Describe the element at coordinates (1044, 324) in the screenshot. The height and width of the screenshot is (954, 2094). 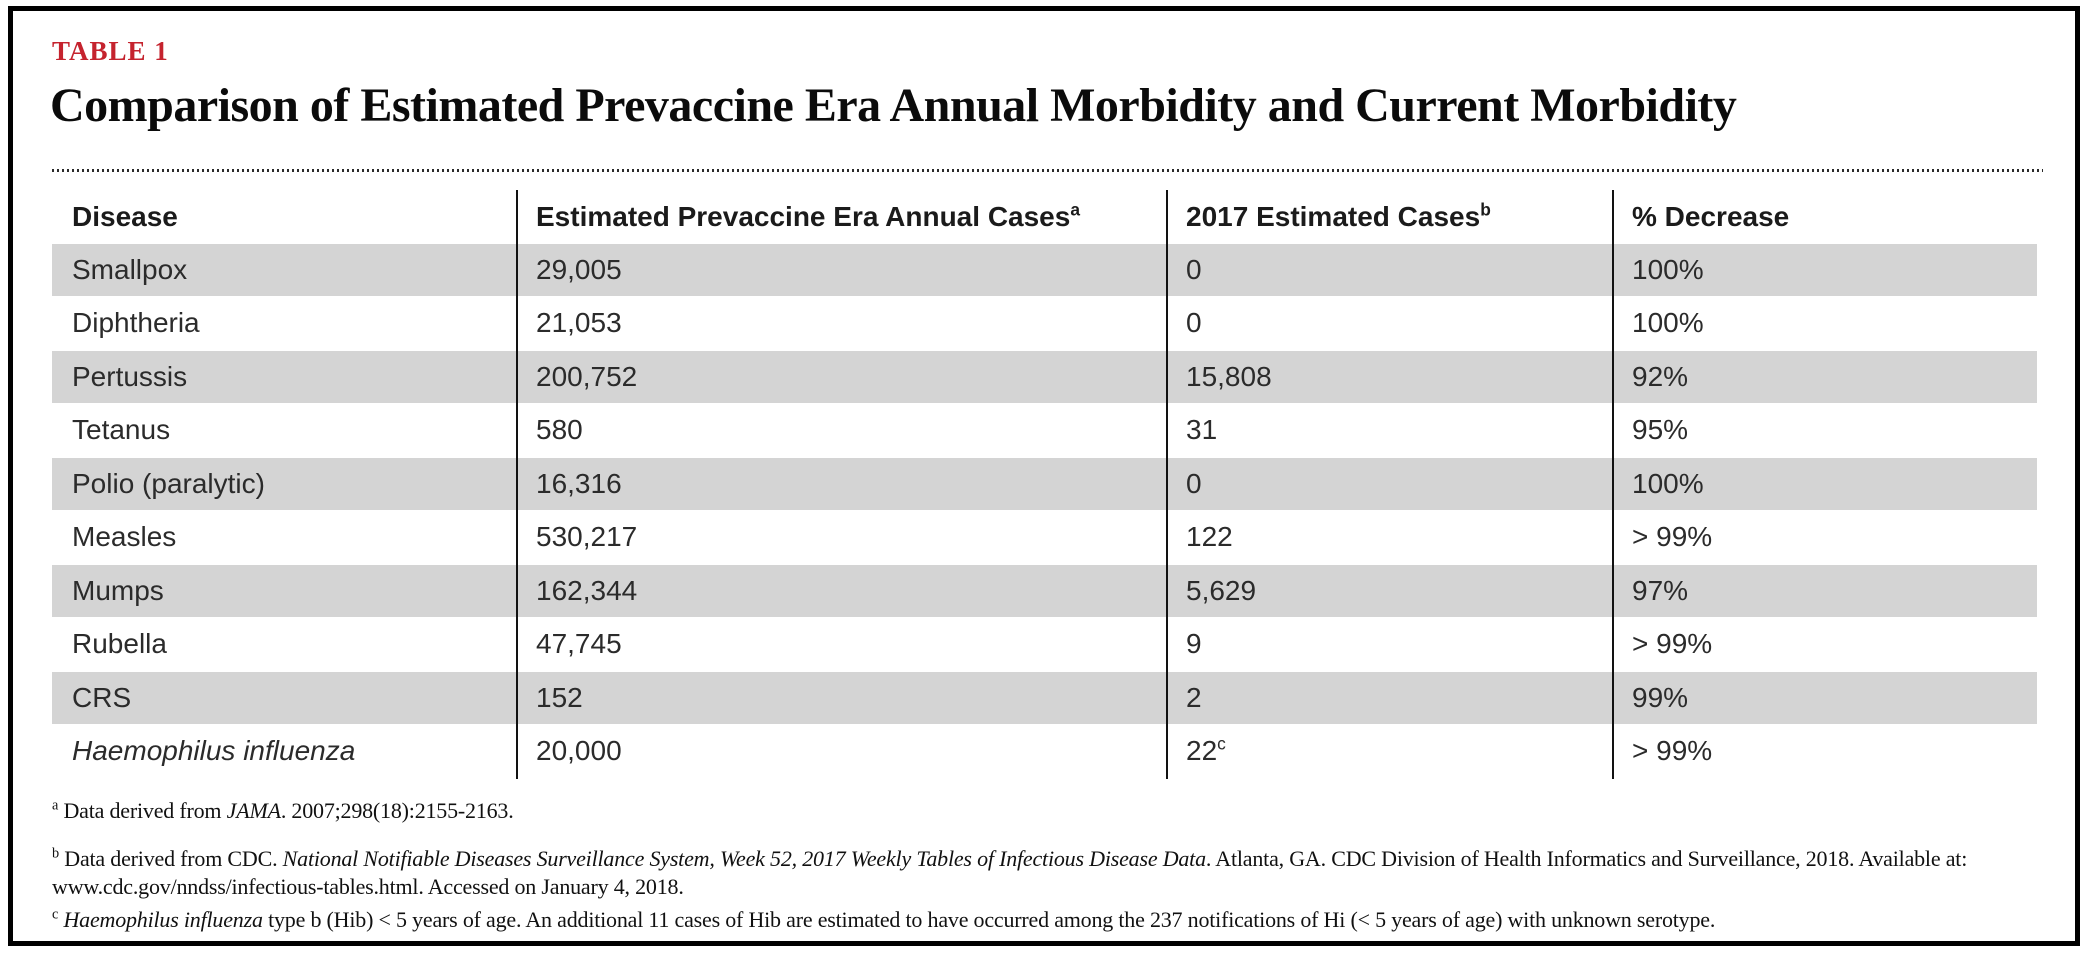
I see `table-row: Diphtheria 21,053 0 100%` at that location.